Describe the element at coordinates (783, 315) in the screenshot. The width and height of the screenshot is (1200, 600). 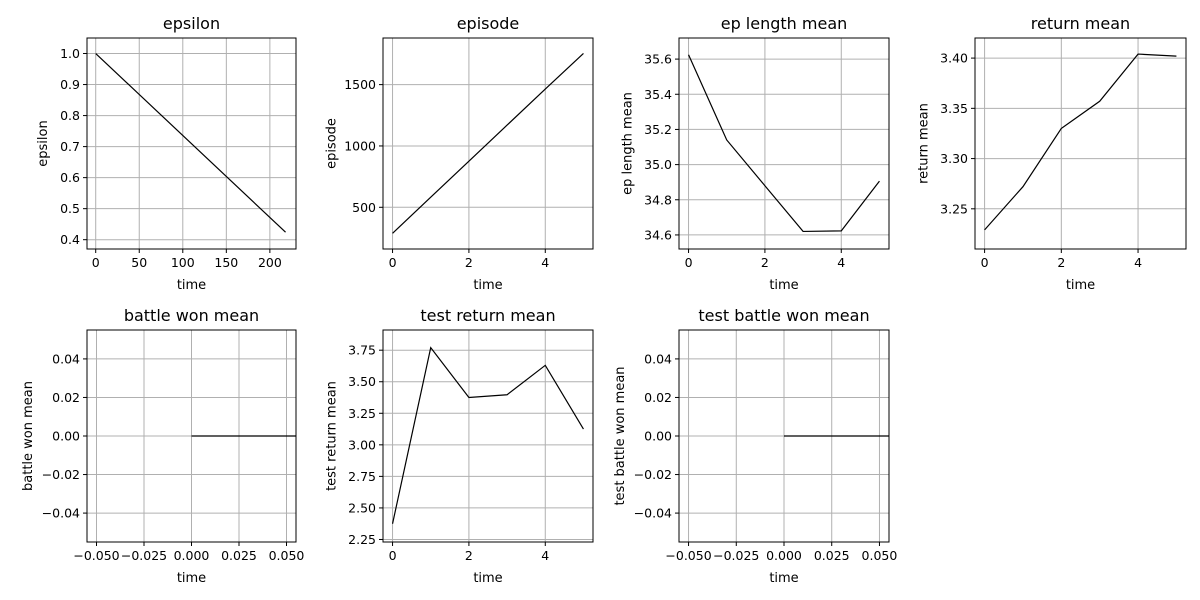
I see `subplot-title: test battle won mean` at that location.